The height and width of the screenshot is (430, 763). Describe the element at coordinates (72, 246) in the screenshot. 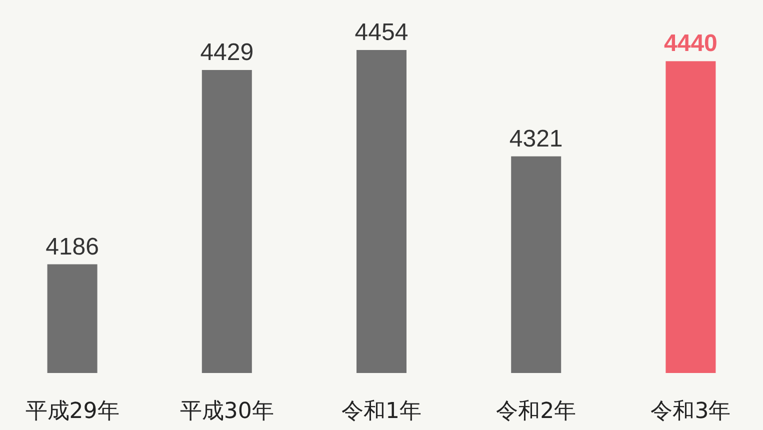

I see `data-label: 4186` at that location.